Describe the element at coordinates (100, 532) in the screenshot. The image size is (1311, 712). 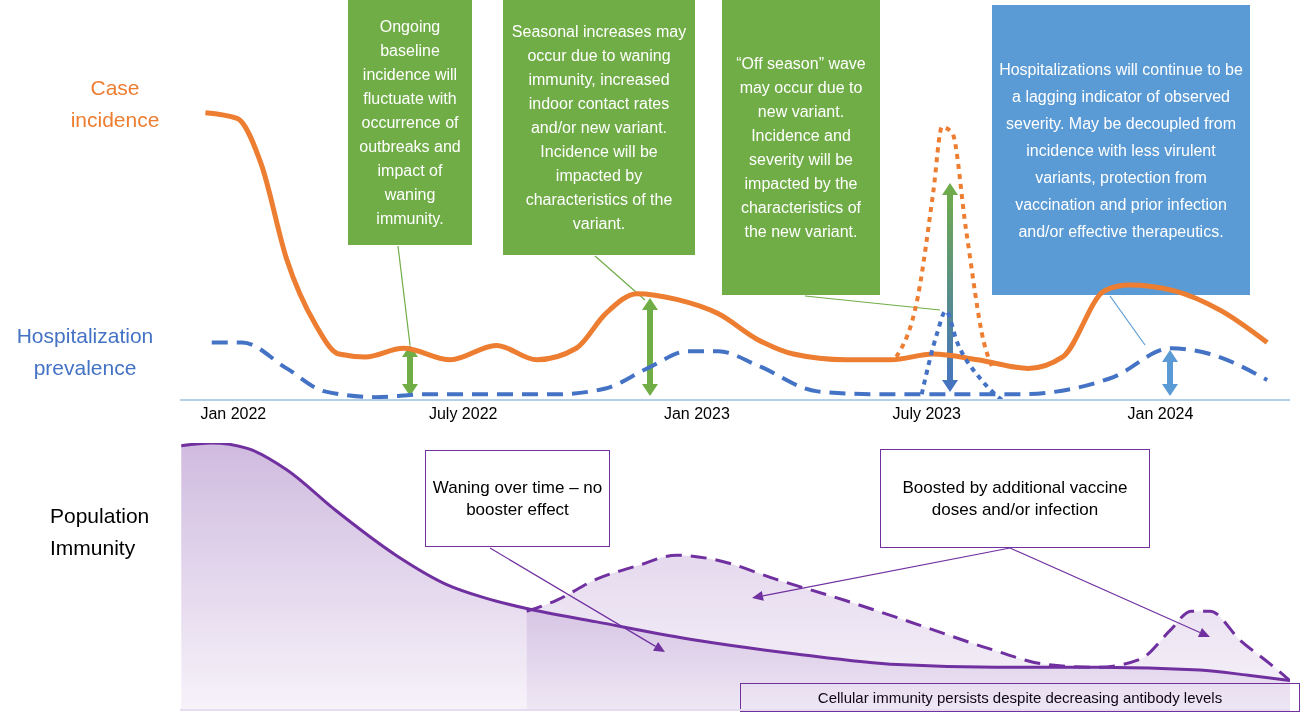
I see `y-axis-title: Population Immunity` at that location.